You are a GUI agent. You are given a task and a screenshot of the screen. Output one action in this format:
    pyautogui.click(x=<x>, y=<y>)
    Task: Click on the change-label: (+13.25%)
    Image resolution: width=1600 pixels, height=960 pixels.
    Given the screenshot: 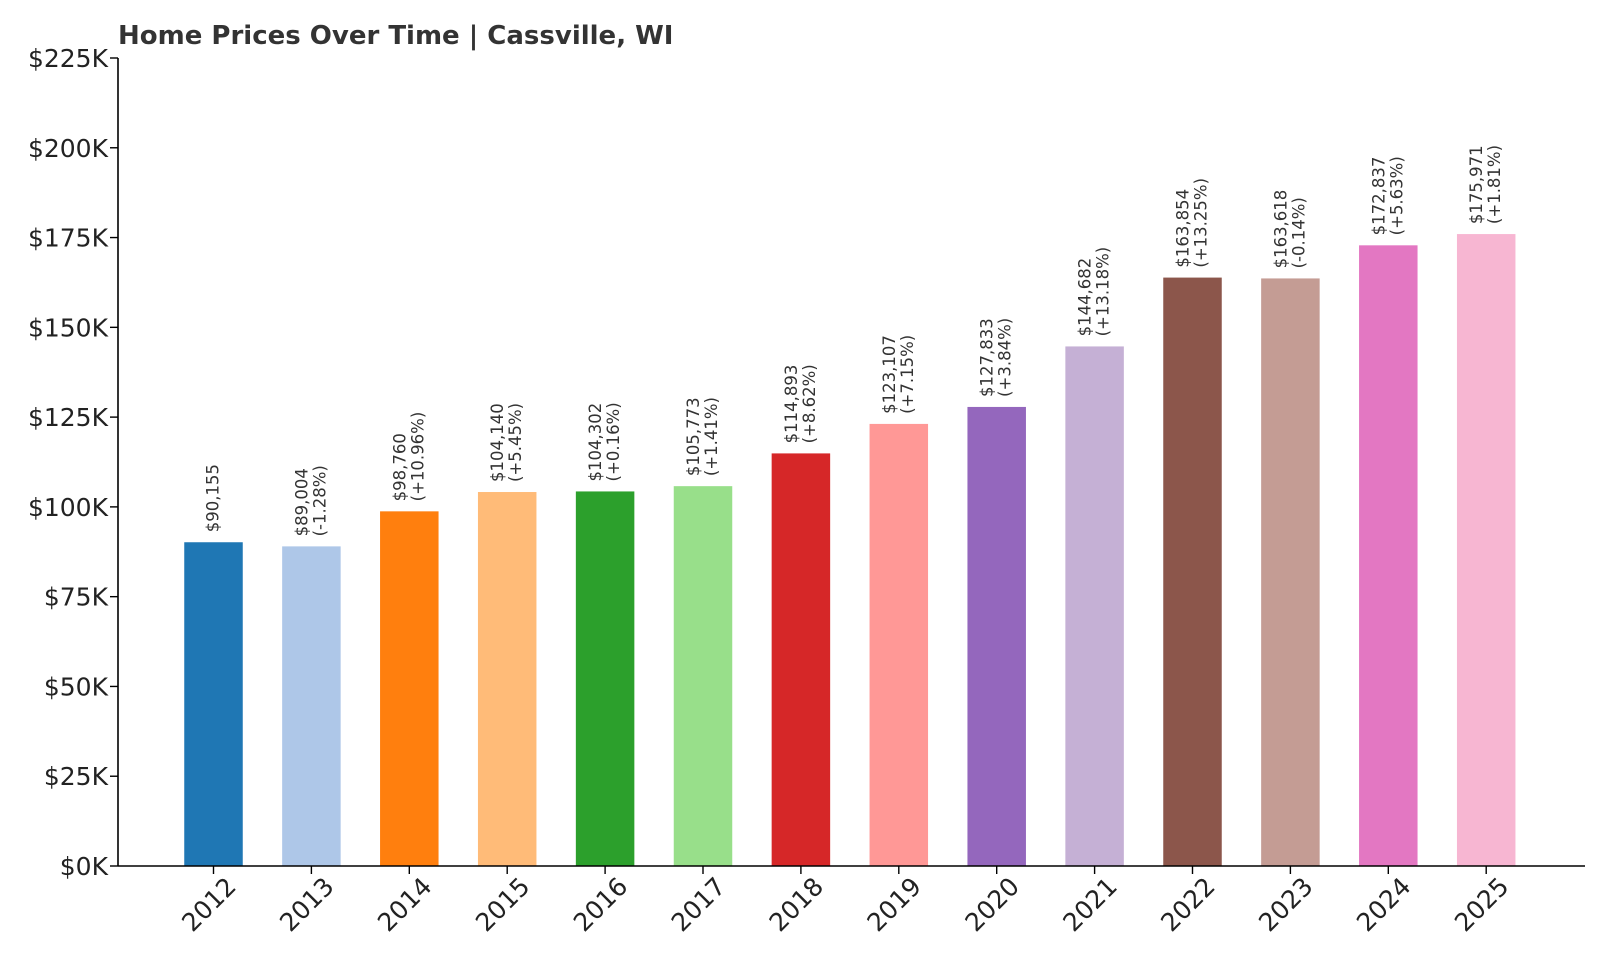 What is the action you would take?
    pyautogui.click(x=1201, y=223)
    